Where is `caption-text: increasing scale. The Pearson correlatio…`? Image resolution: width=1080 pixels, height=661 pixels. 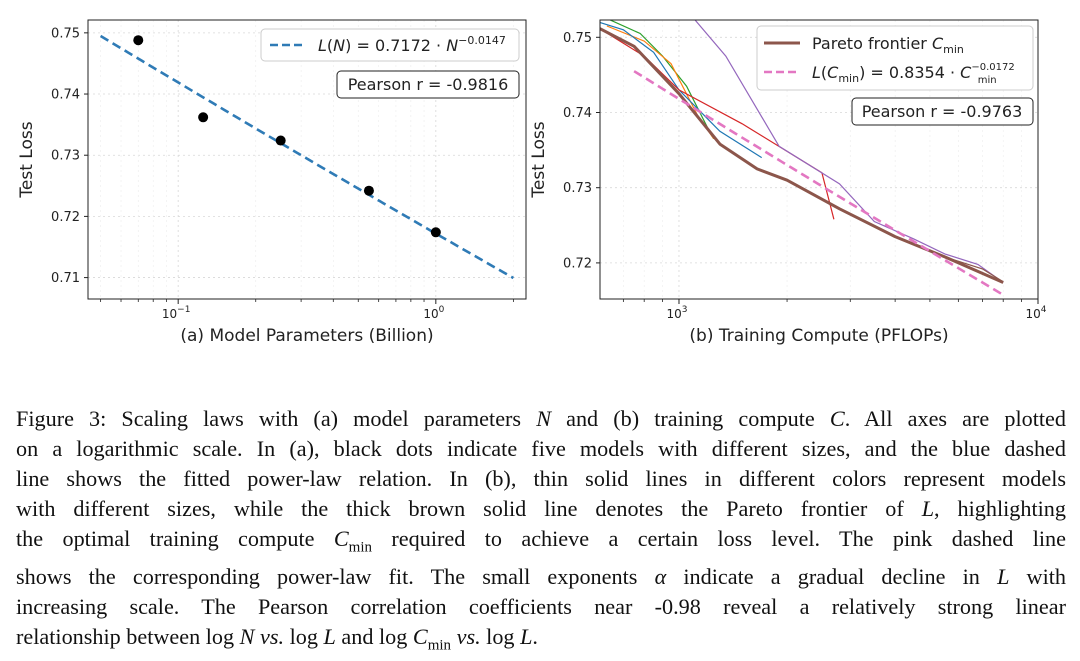
caption-text: increasing scale. The Pearson correlatio… is located at coordinates (541, 607).